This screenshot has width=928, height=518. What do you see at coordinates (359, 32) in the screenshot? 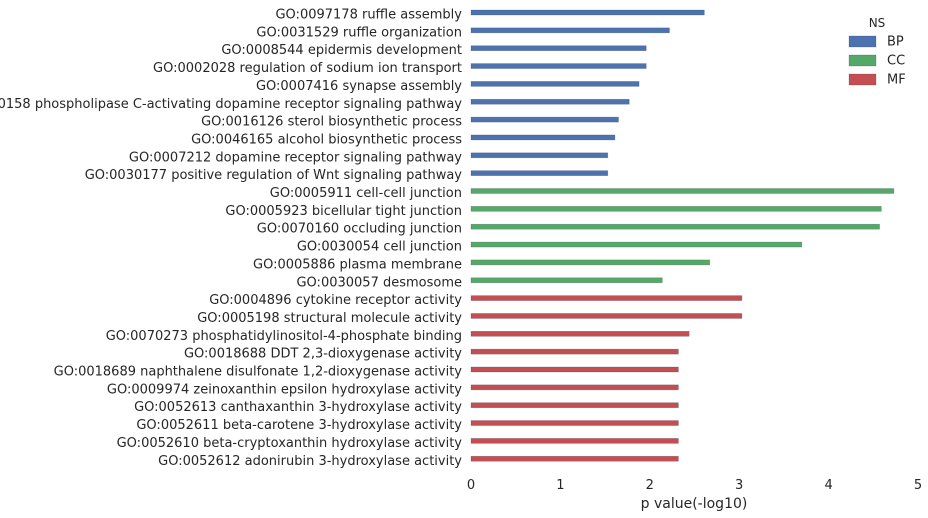
I see `category-label: GO:0031529 ruffle organization` at bounding box center [359, 32].